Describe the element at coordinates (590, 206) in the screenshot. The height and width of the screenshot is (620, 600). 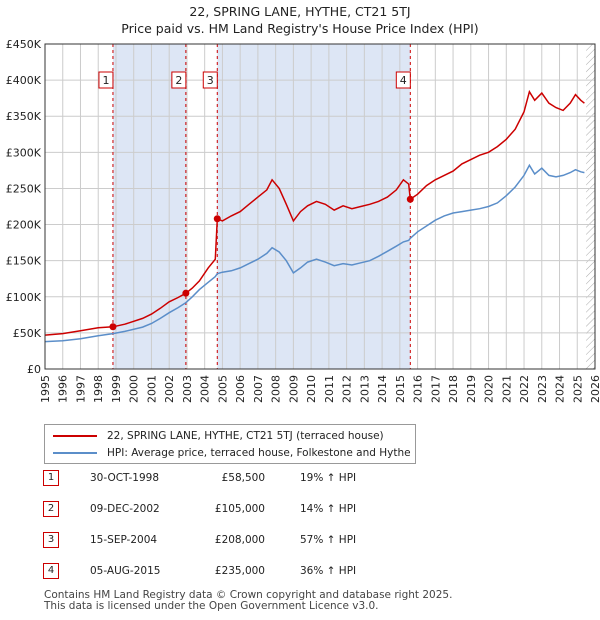
I see `forecast-hatch` at that location.